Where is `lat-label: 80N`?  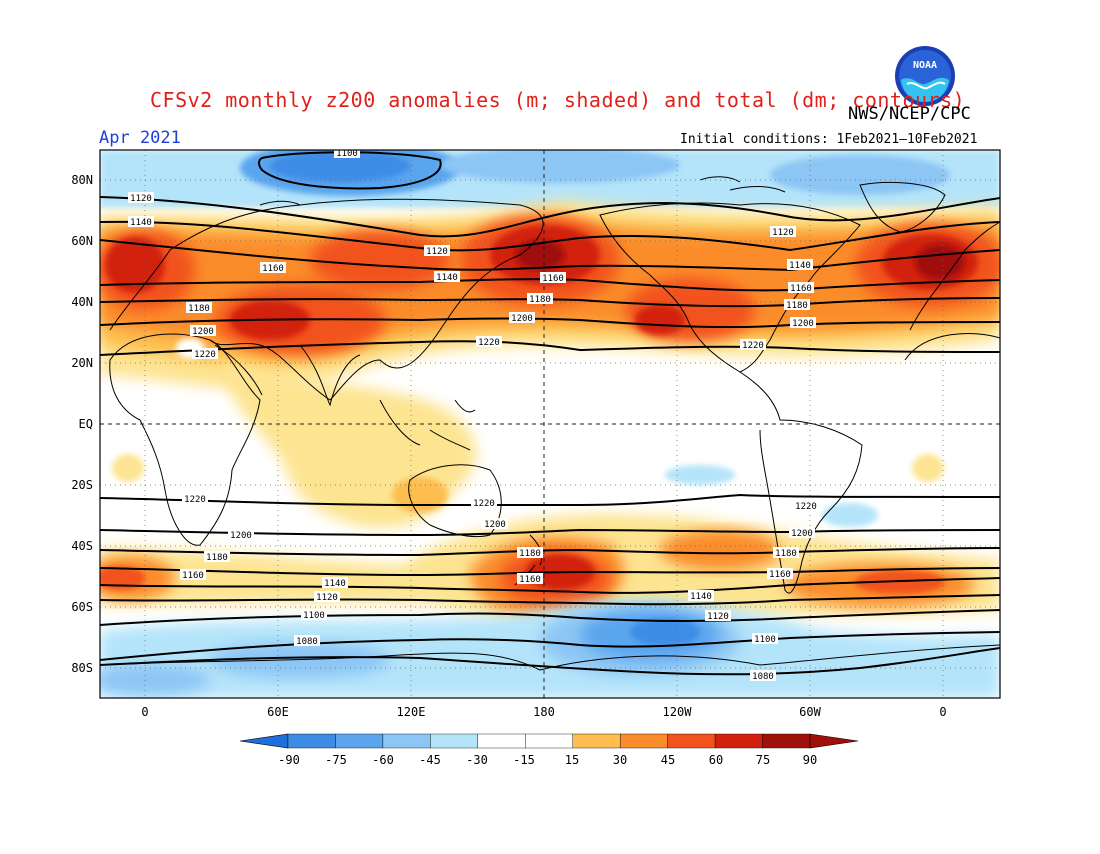
lat-label: 80N is located at coordinates (82, 180).